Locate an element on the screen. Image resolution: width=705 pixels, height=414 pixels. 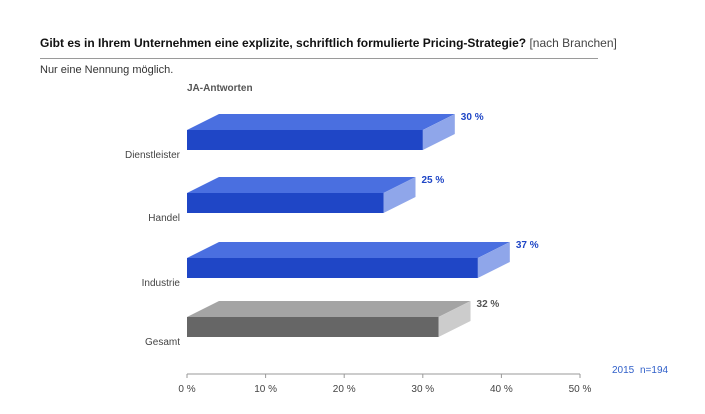
x-tick-label: 10 % is located at coordinates (265, 389).